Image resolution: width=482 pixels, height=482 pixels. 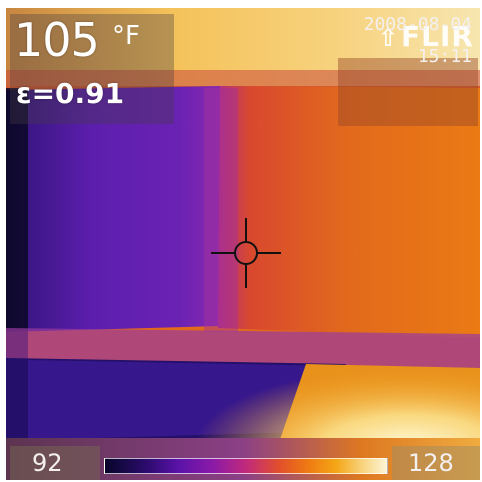 I want to click on scale-max-value: 128, so click(x=431, y=463).